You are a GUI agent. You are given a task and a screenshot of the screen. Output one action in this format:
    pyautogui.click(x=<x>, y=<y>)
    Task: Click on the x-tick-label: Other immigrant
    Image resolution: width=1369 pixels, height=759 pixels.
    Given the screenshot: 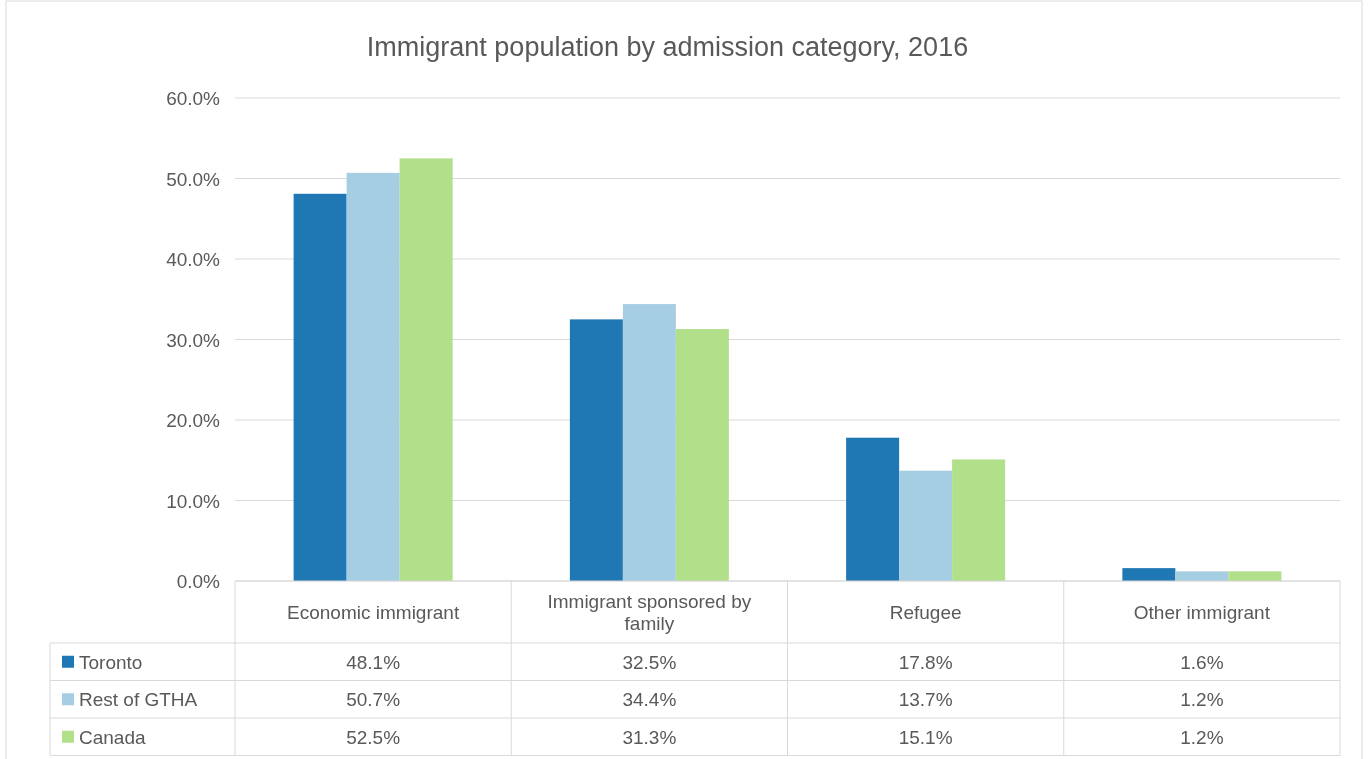 What is the action you would take?
    pyautogui.click(x=1202, y=612)
    